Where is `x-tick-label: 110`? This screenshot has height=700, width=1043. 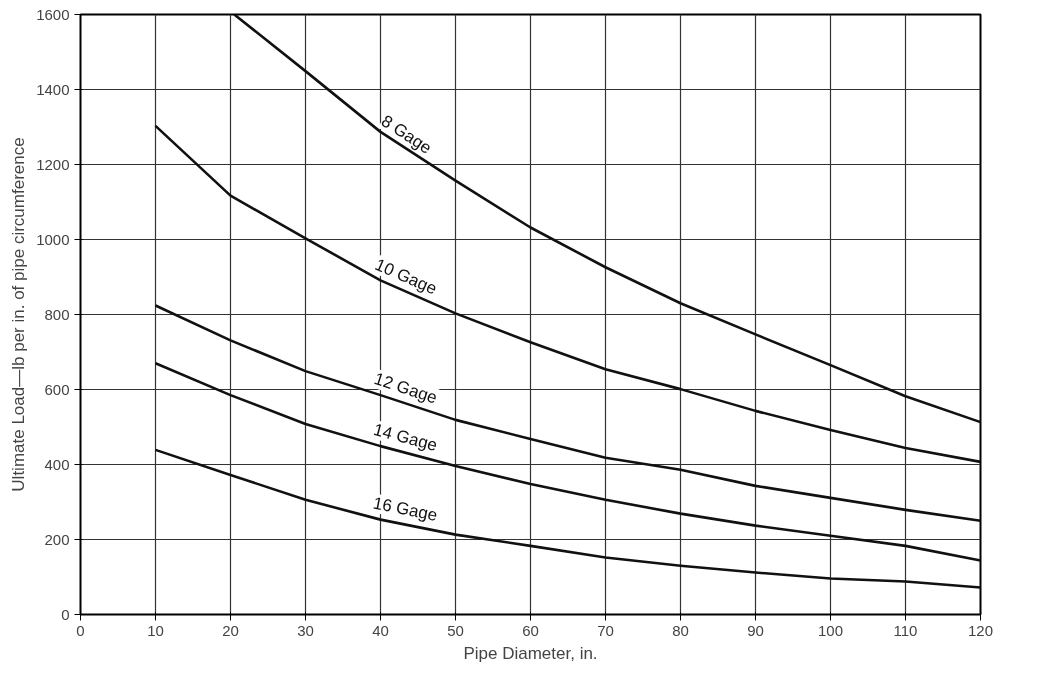
x-tick-label: 110 is located at coordinates (905, 630).